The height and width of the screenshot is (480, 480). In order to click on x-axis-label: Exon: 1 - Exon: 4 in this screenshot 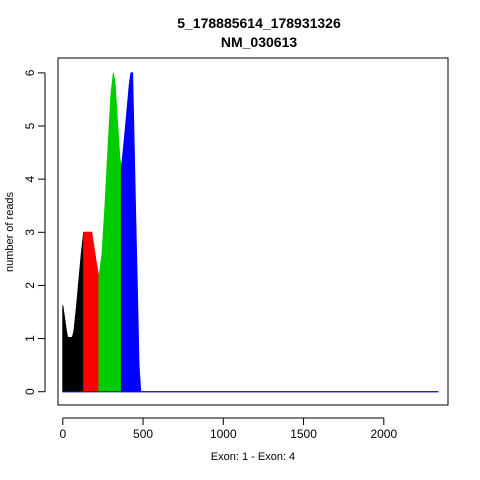, I will do `click(253, 457)`.